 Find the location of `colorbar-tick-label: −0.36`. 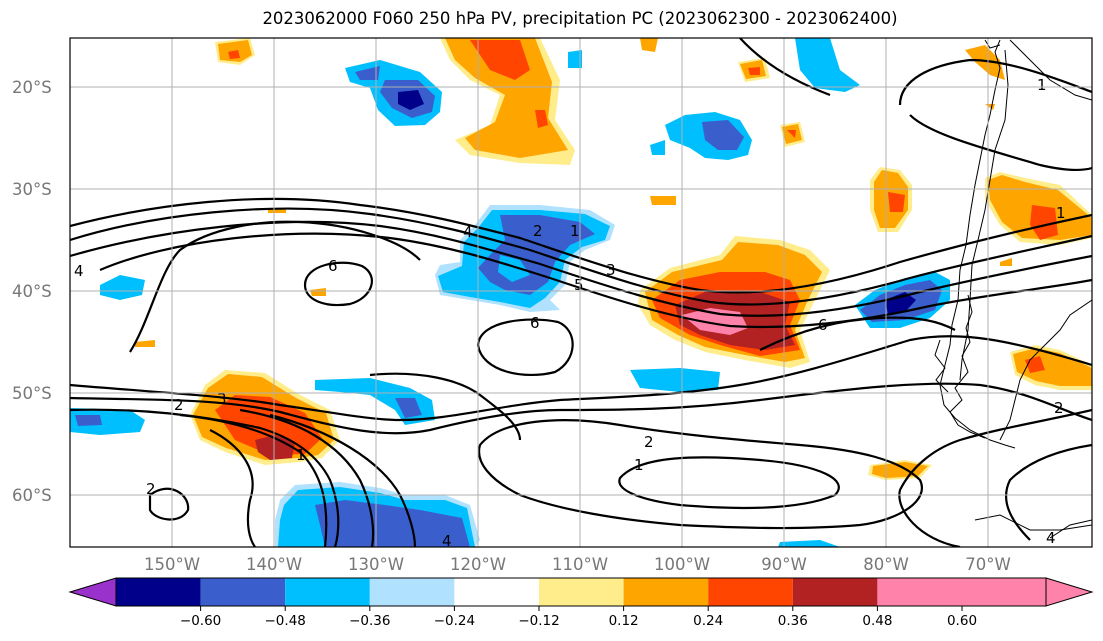

colorbar-tick-label: −0.36 is located at coordinates (369, 621).